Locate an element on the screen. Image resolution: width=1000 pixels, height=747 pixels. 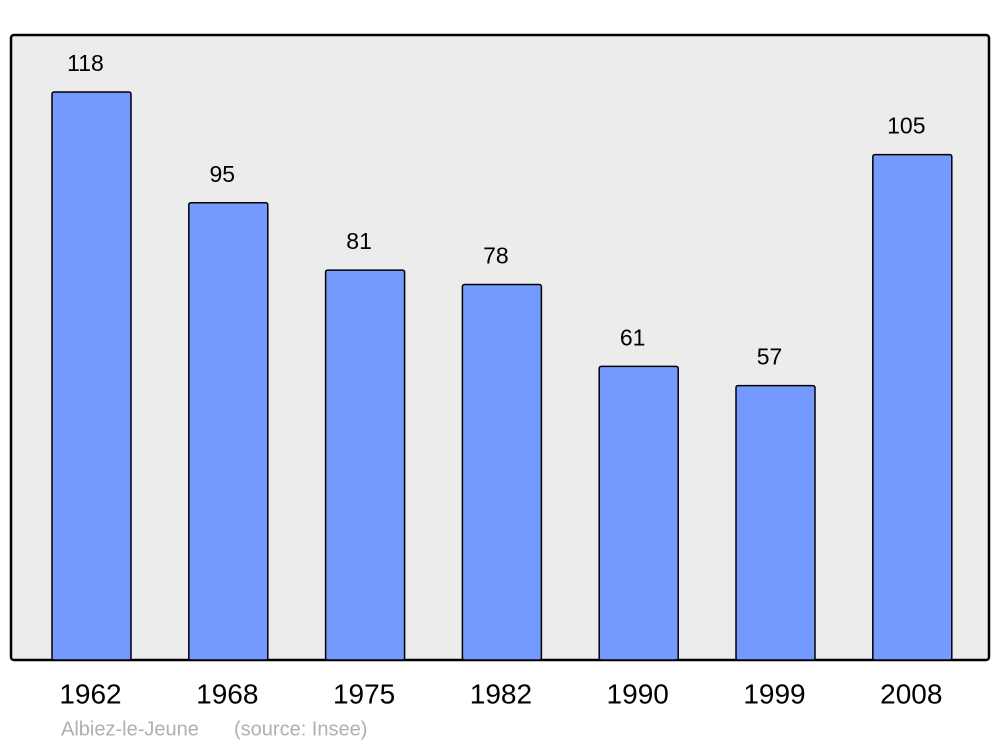
value-label: 95 is located at coordinates (223, 174).